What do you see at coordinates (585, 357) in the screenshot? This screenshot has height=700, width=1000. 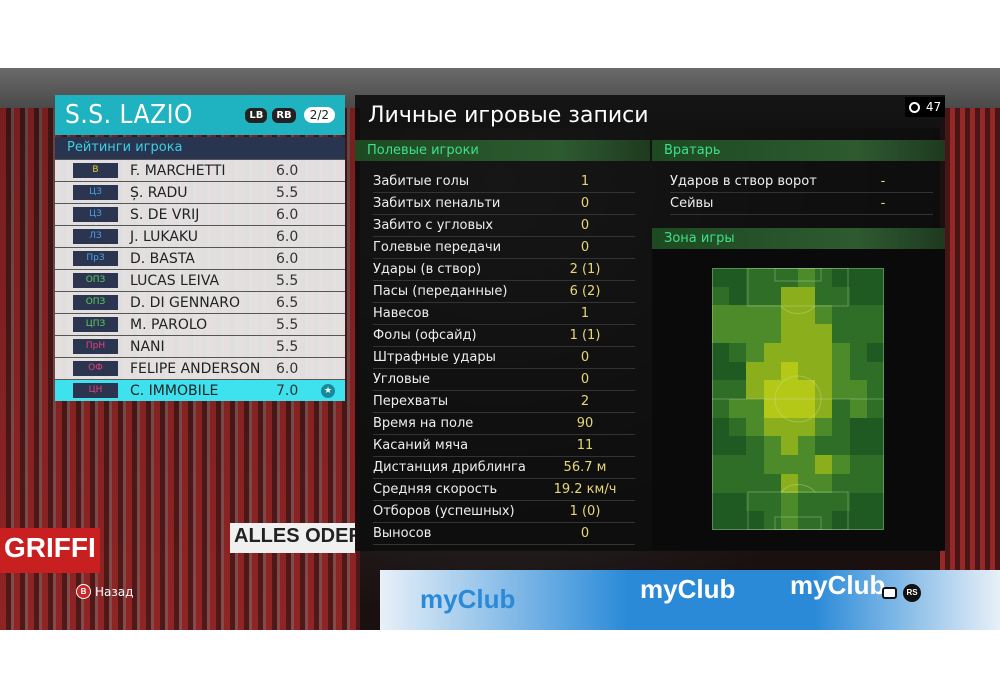 I see `stat-value: 0` at bounding box center [585, 357].